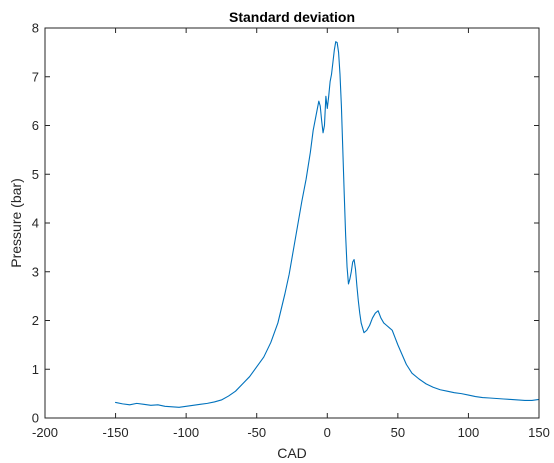 The image size is (554, 463). Describe the element at coordinates (469, 432) in the screenshot. I see `x-tick-label: 100` at that location.